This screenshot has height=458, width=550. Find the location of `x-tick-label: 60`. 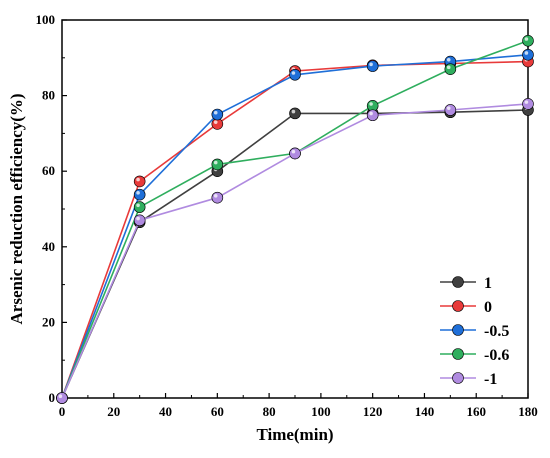

x-tick-label: 60 is located at coordinates (217, 411).